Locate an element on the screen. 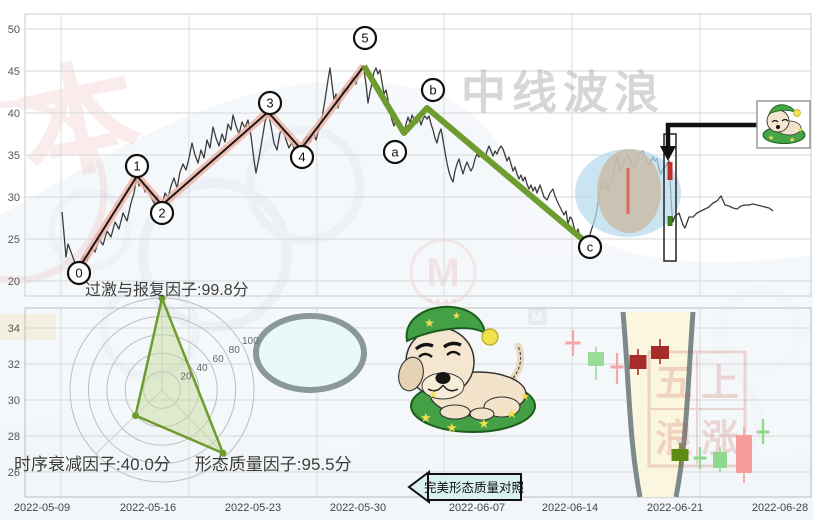 This screenshot has height=520, width=813. svg-text: 2022-06-21 is located at coordinates (675, 508).